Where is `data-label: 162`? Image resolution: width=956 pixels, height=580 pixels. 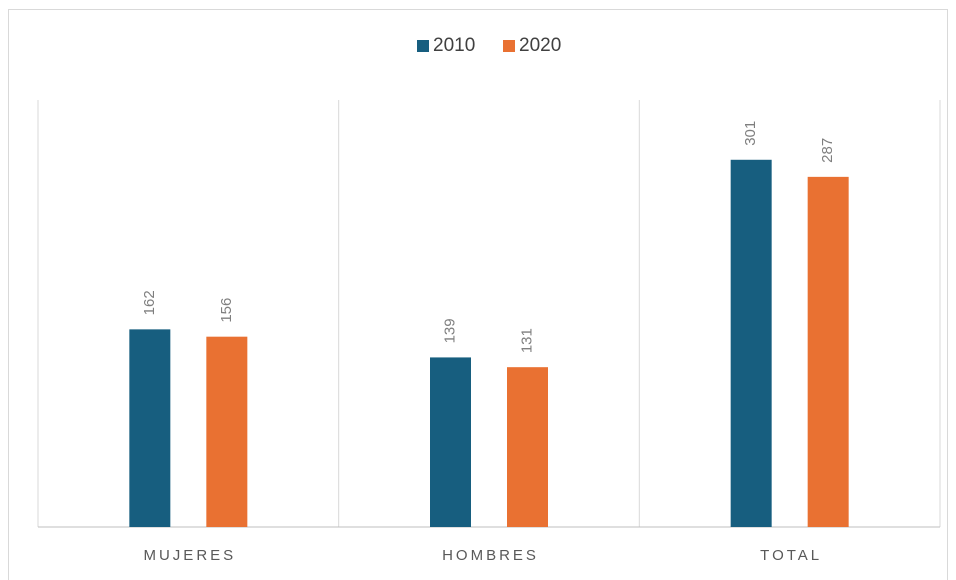
data-label: 162 is located at coordinates (149, 302).